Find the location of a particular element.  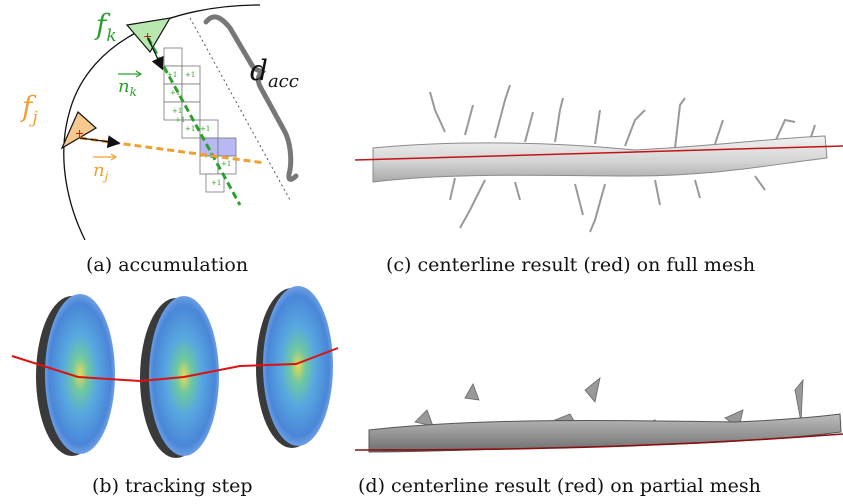

tracking-step-image is located at coordinates (175, 372).